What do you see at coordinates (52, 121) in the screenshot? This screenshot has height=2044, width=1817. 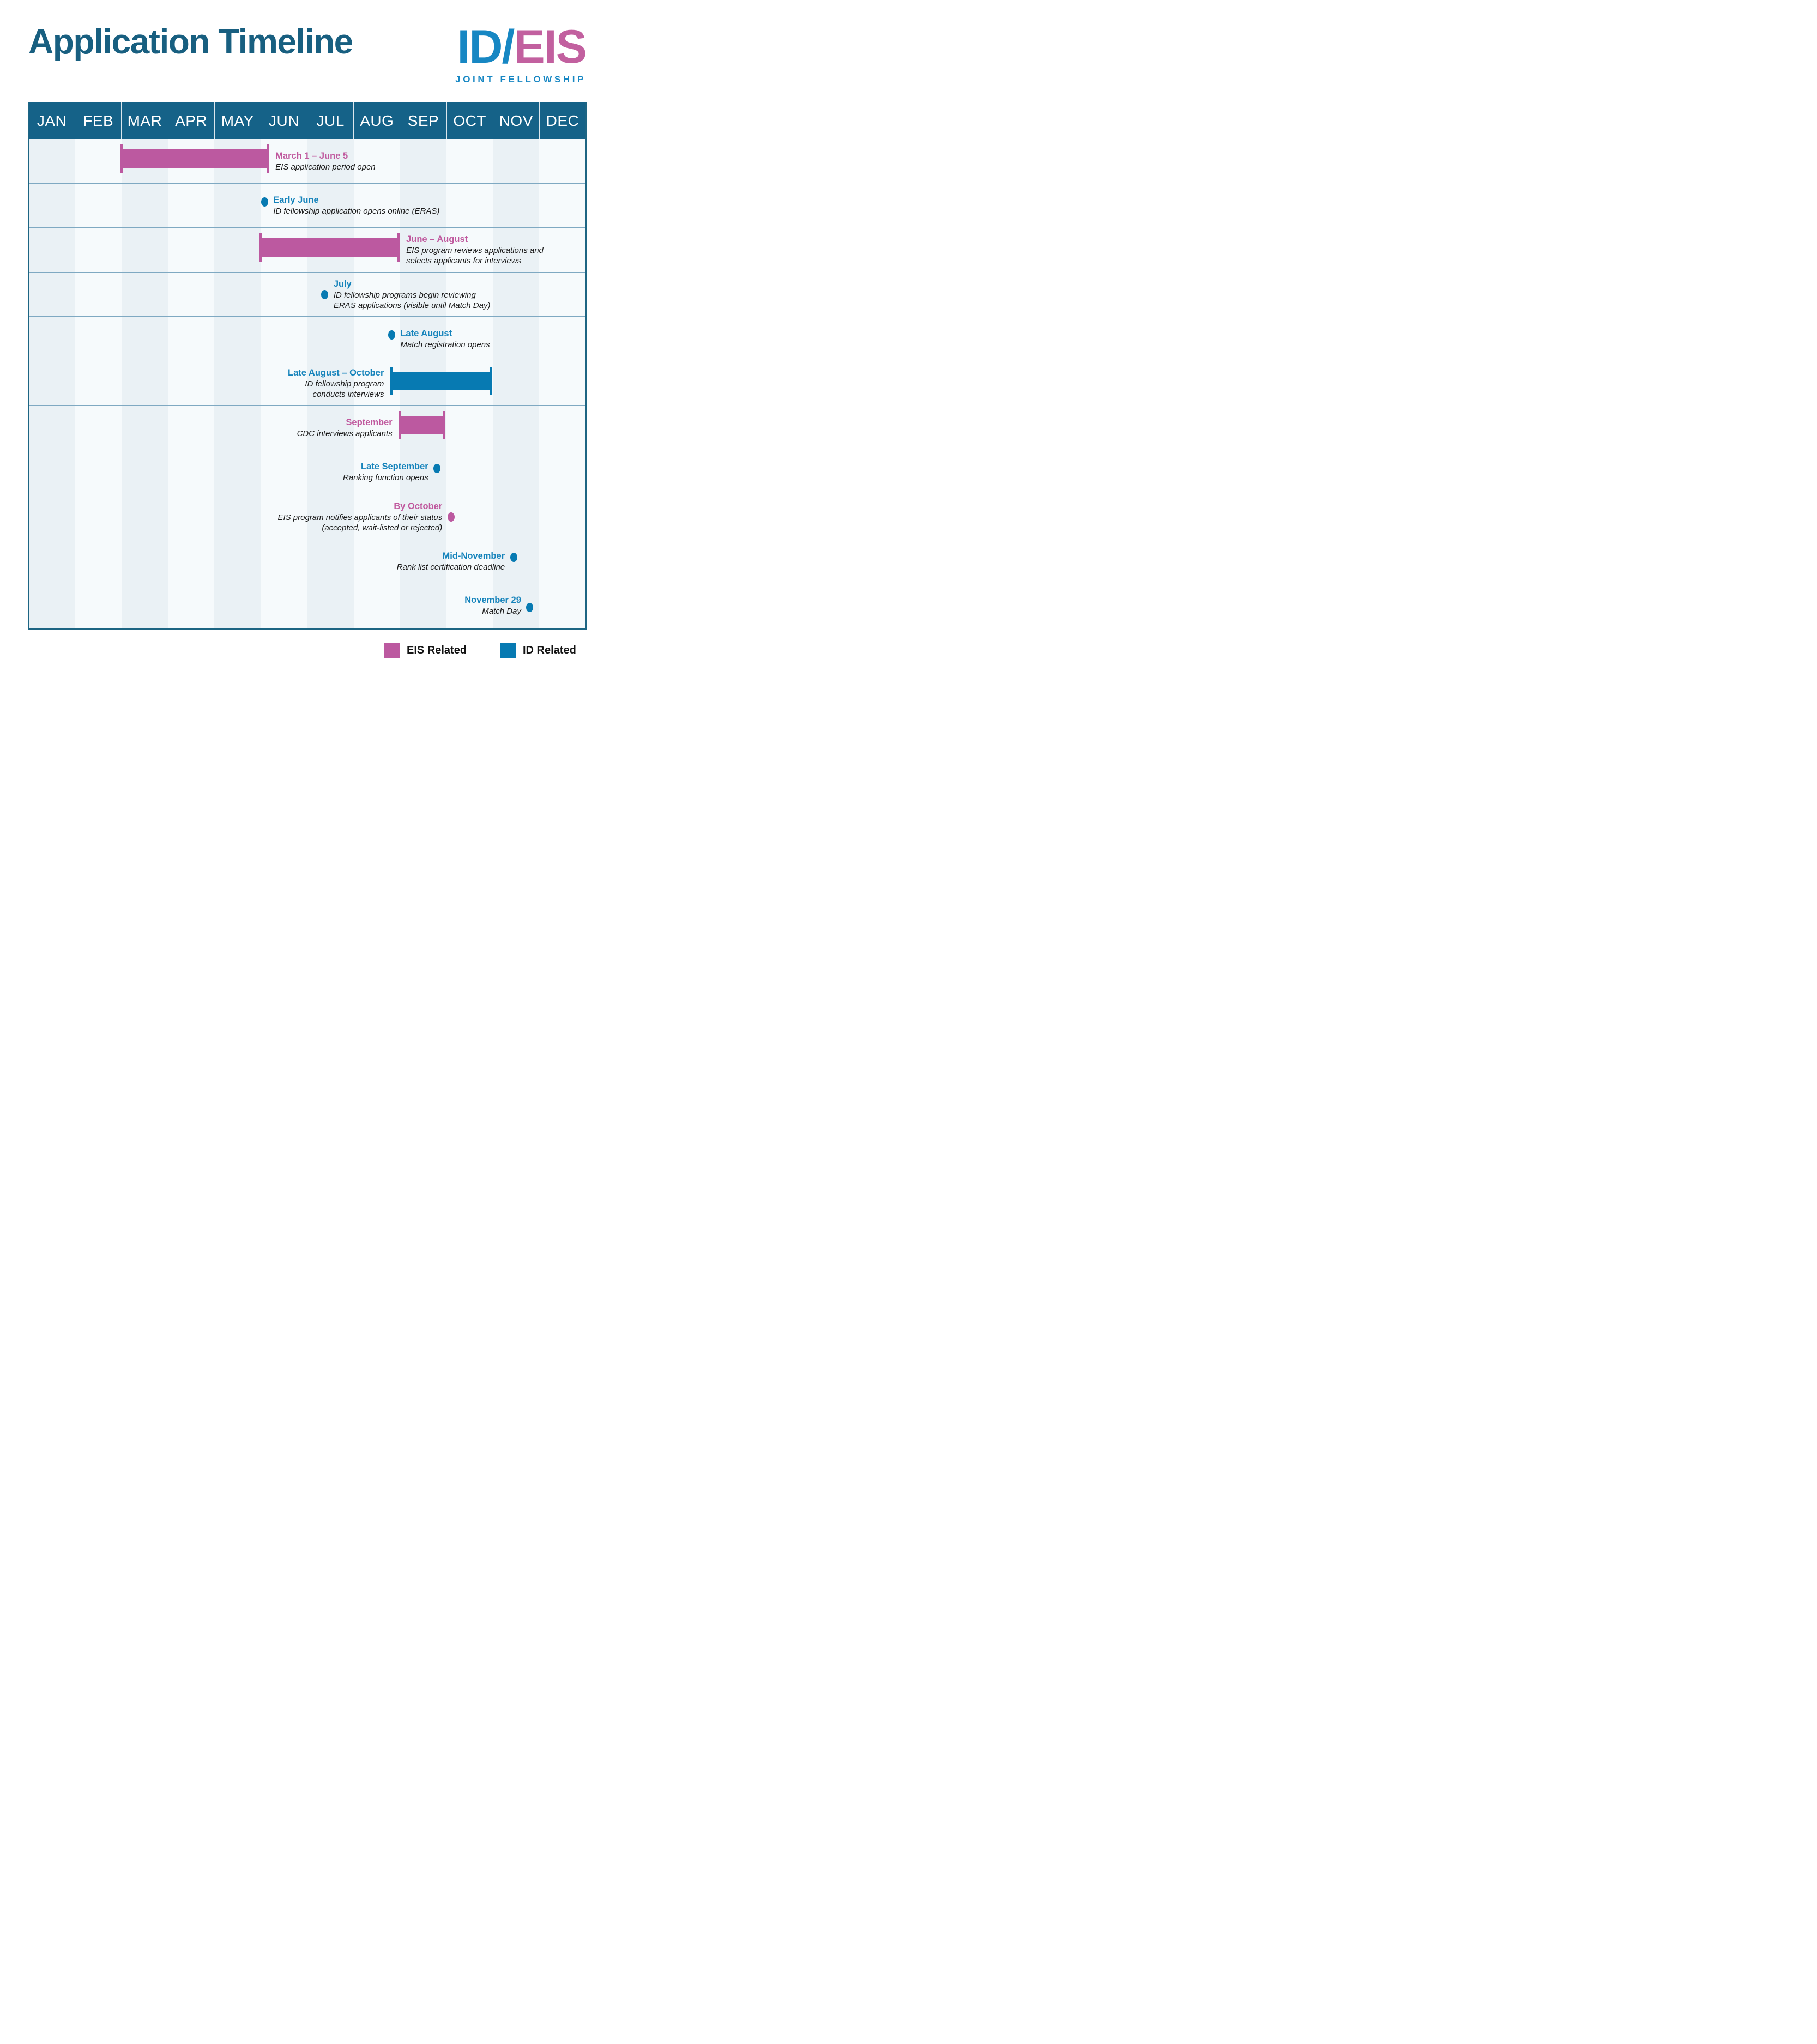 I see `month-label-jan: JAN` at bounding box center [52, 121].